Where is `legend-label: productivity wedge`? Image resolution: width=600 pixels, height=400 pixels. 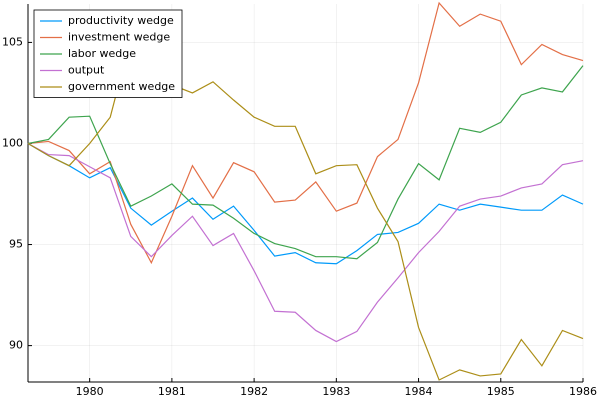 legend-label: productivity wedge is located at coordinates (121, 20).